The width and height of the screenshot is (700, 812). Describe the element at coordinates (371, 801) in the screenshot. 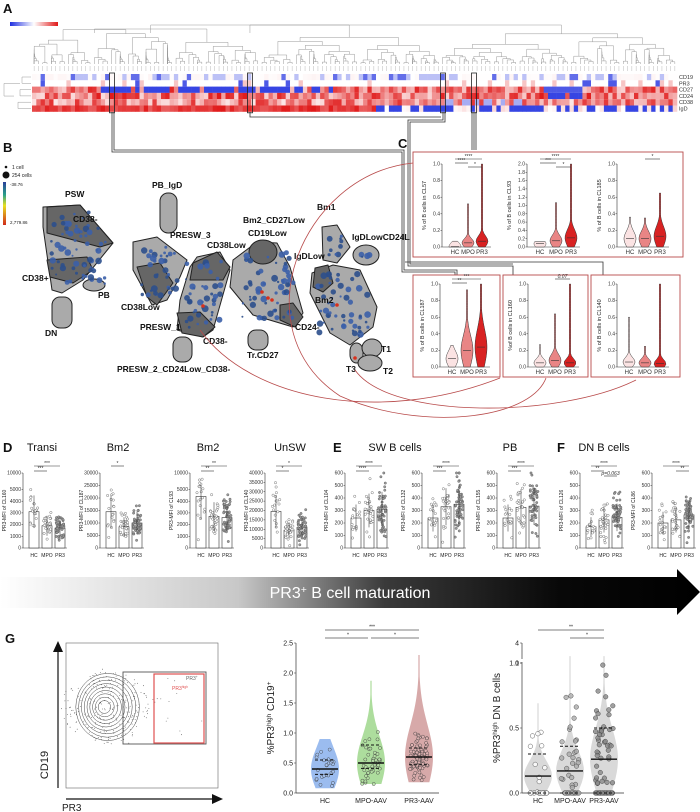

I see `x-tick-label: MPO-AAV` at that location.